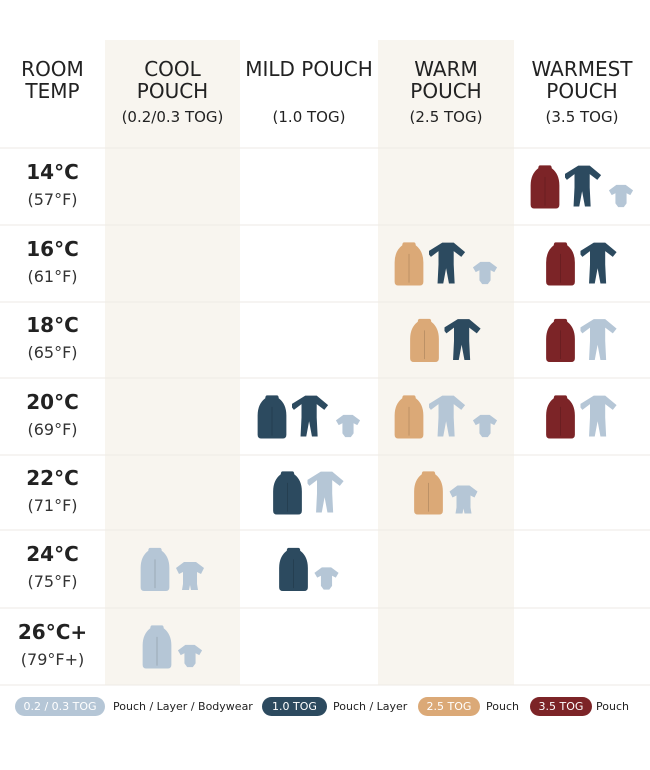 The height and width of the screenshot is (770, 650). What do you see at coordinates (52, 631) in the screenshot?
I see `row-celsius: 26°C+` at bounding box center [52, 631].